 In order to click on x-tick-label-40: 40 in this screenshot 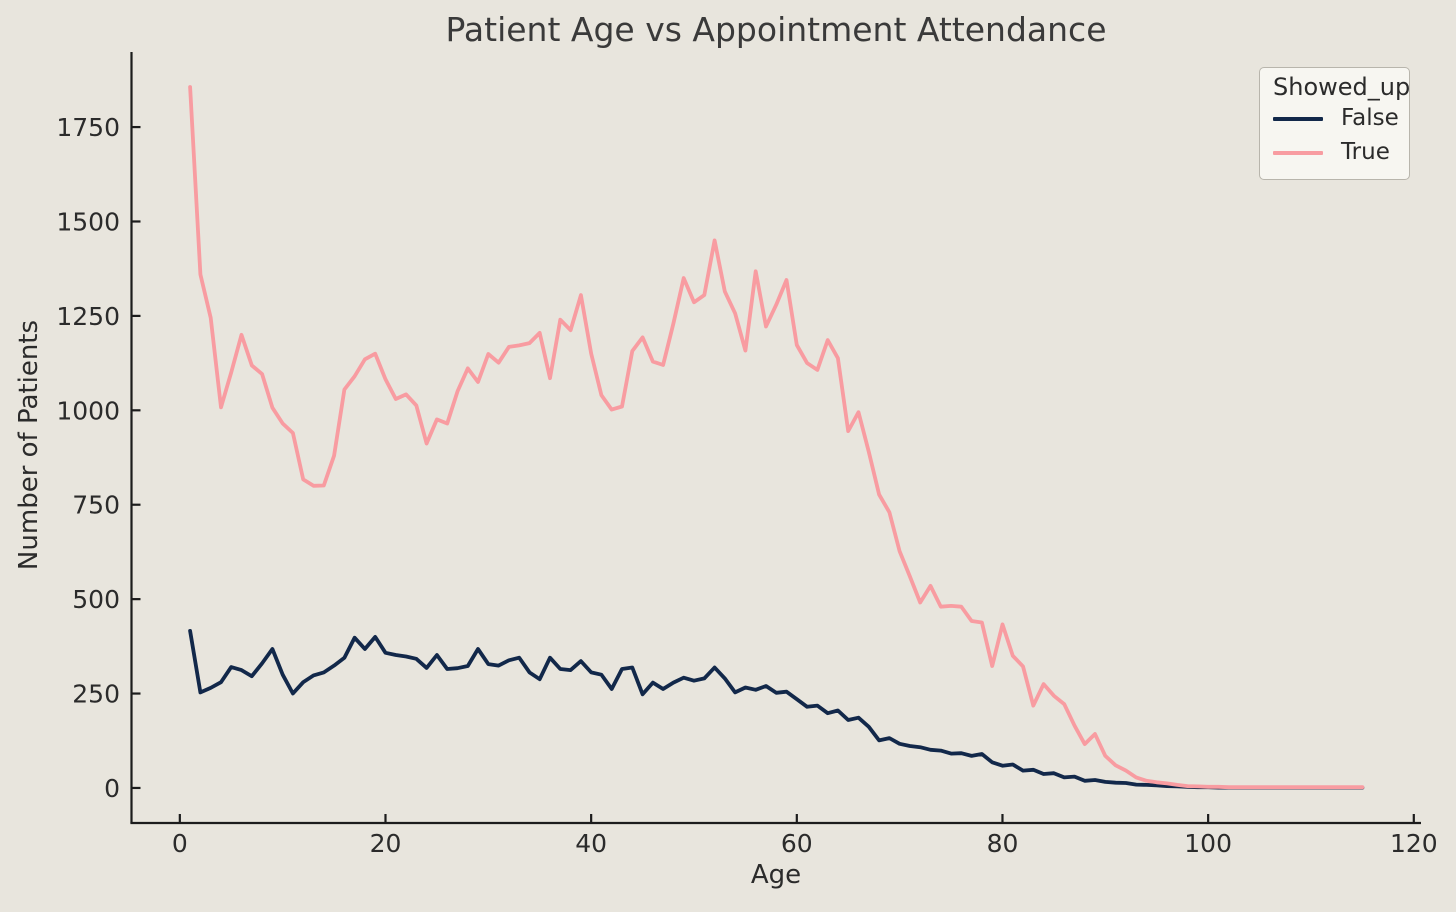, I will do `click(591, 843)`.